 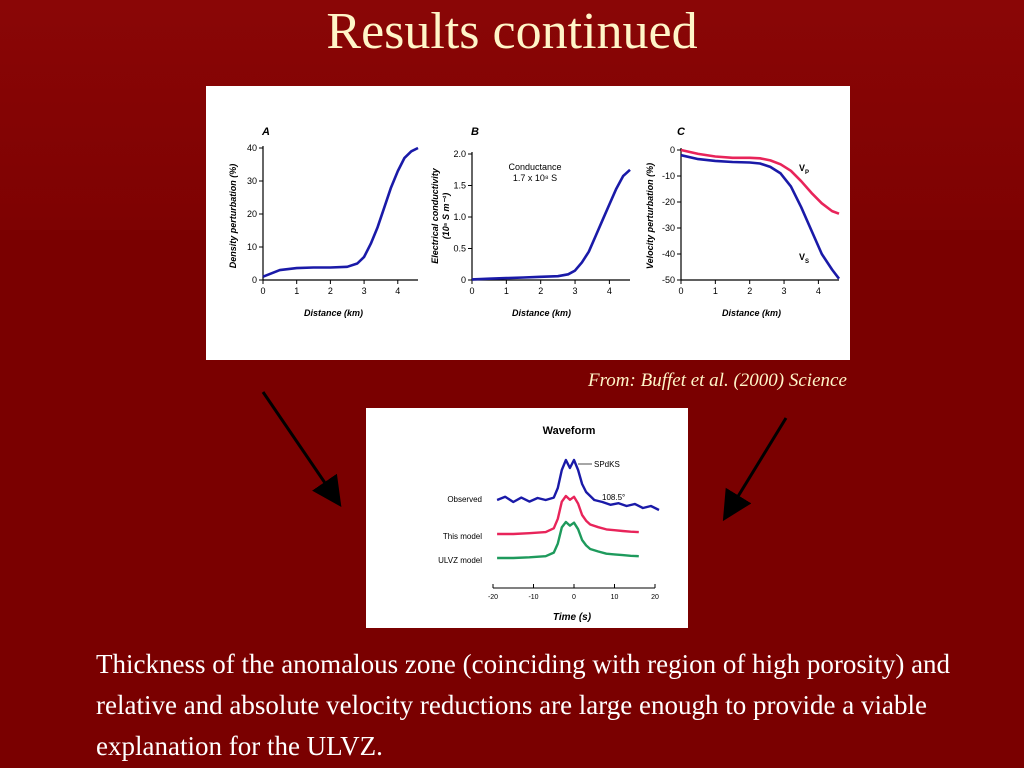 I want to click on panel-b-label: B, so click(x=475, y=132).